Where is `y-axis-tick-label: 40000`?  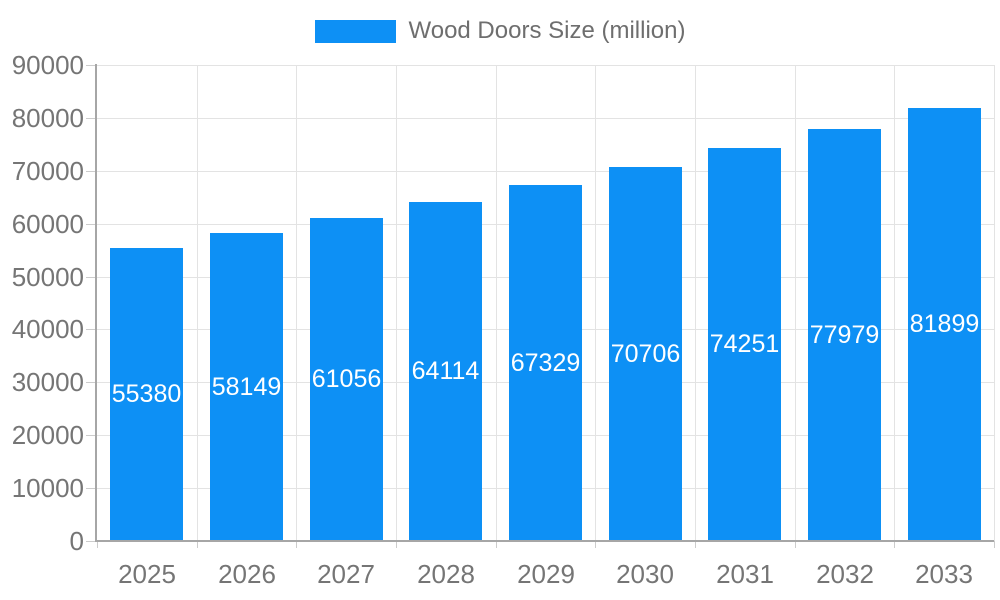
y-axis-tick-label: 40000 is located at coordinates (47, 329).